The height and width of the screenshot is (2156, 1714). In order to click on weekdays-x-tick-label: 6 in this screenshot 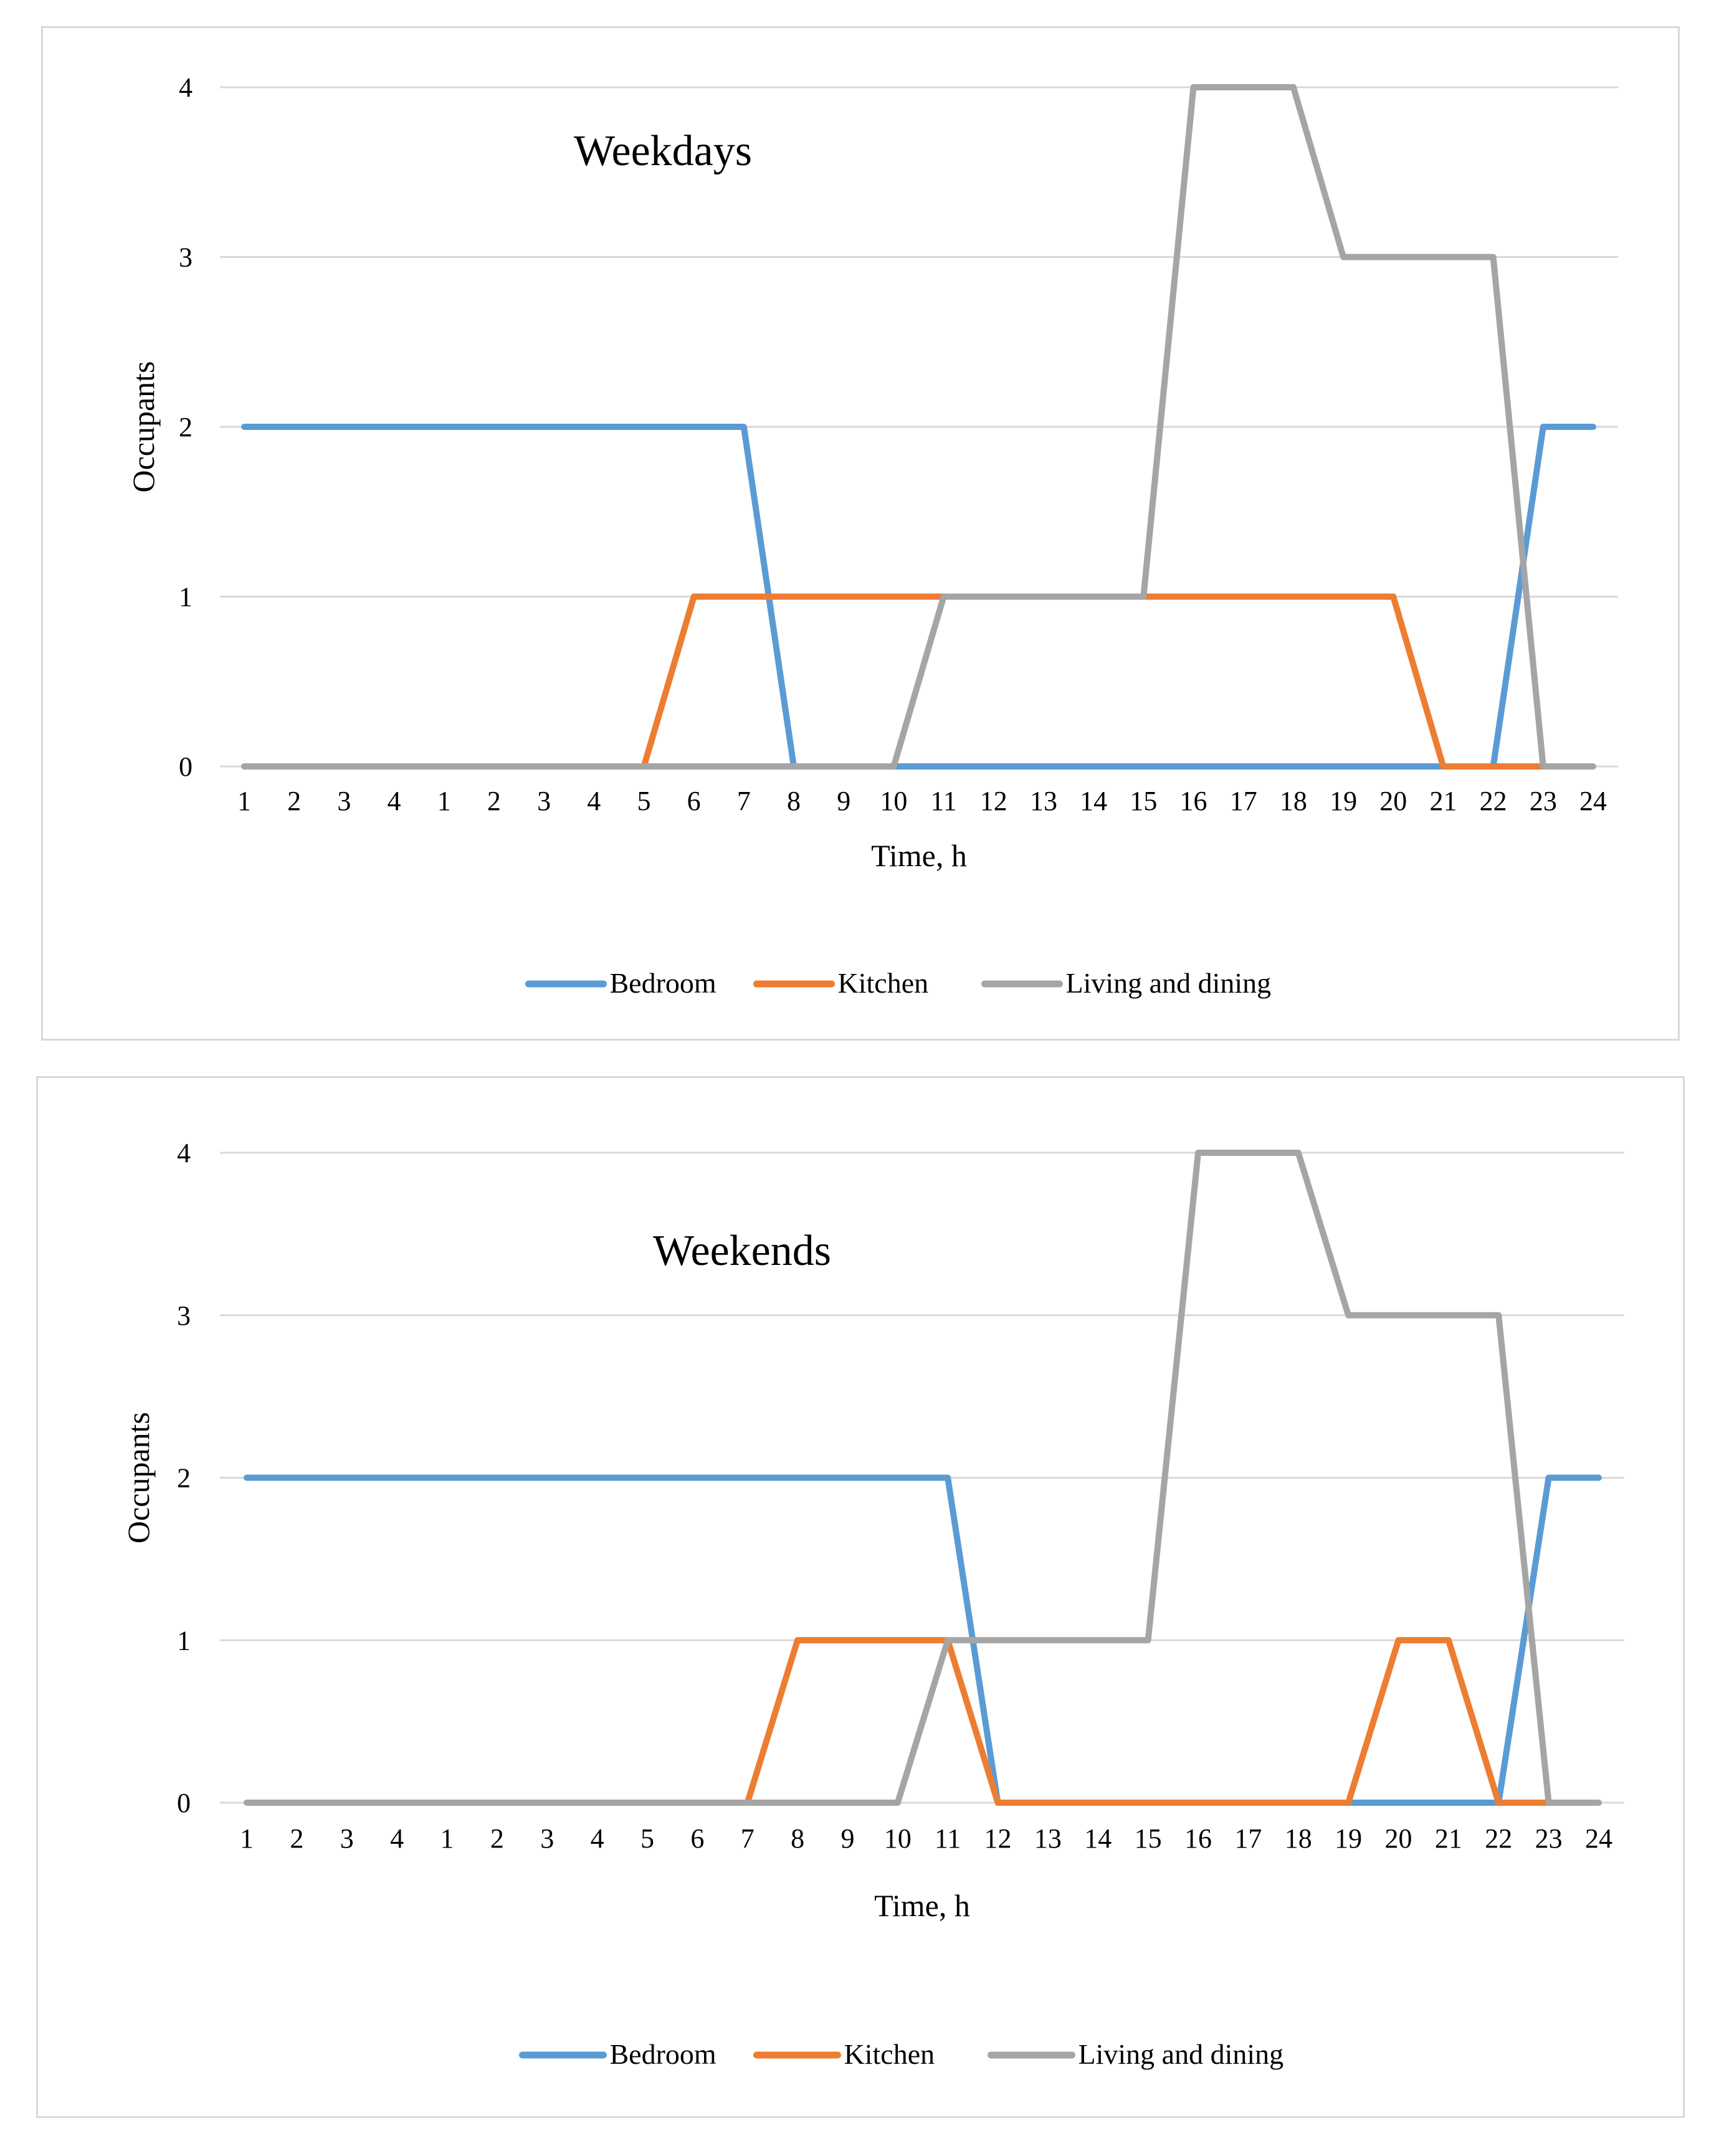, I will do `click(694, 801)`.